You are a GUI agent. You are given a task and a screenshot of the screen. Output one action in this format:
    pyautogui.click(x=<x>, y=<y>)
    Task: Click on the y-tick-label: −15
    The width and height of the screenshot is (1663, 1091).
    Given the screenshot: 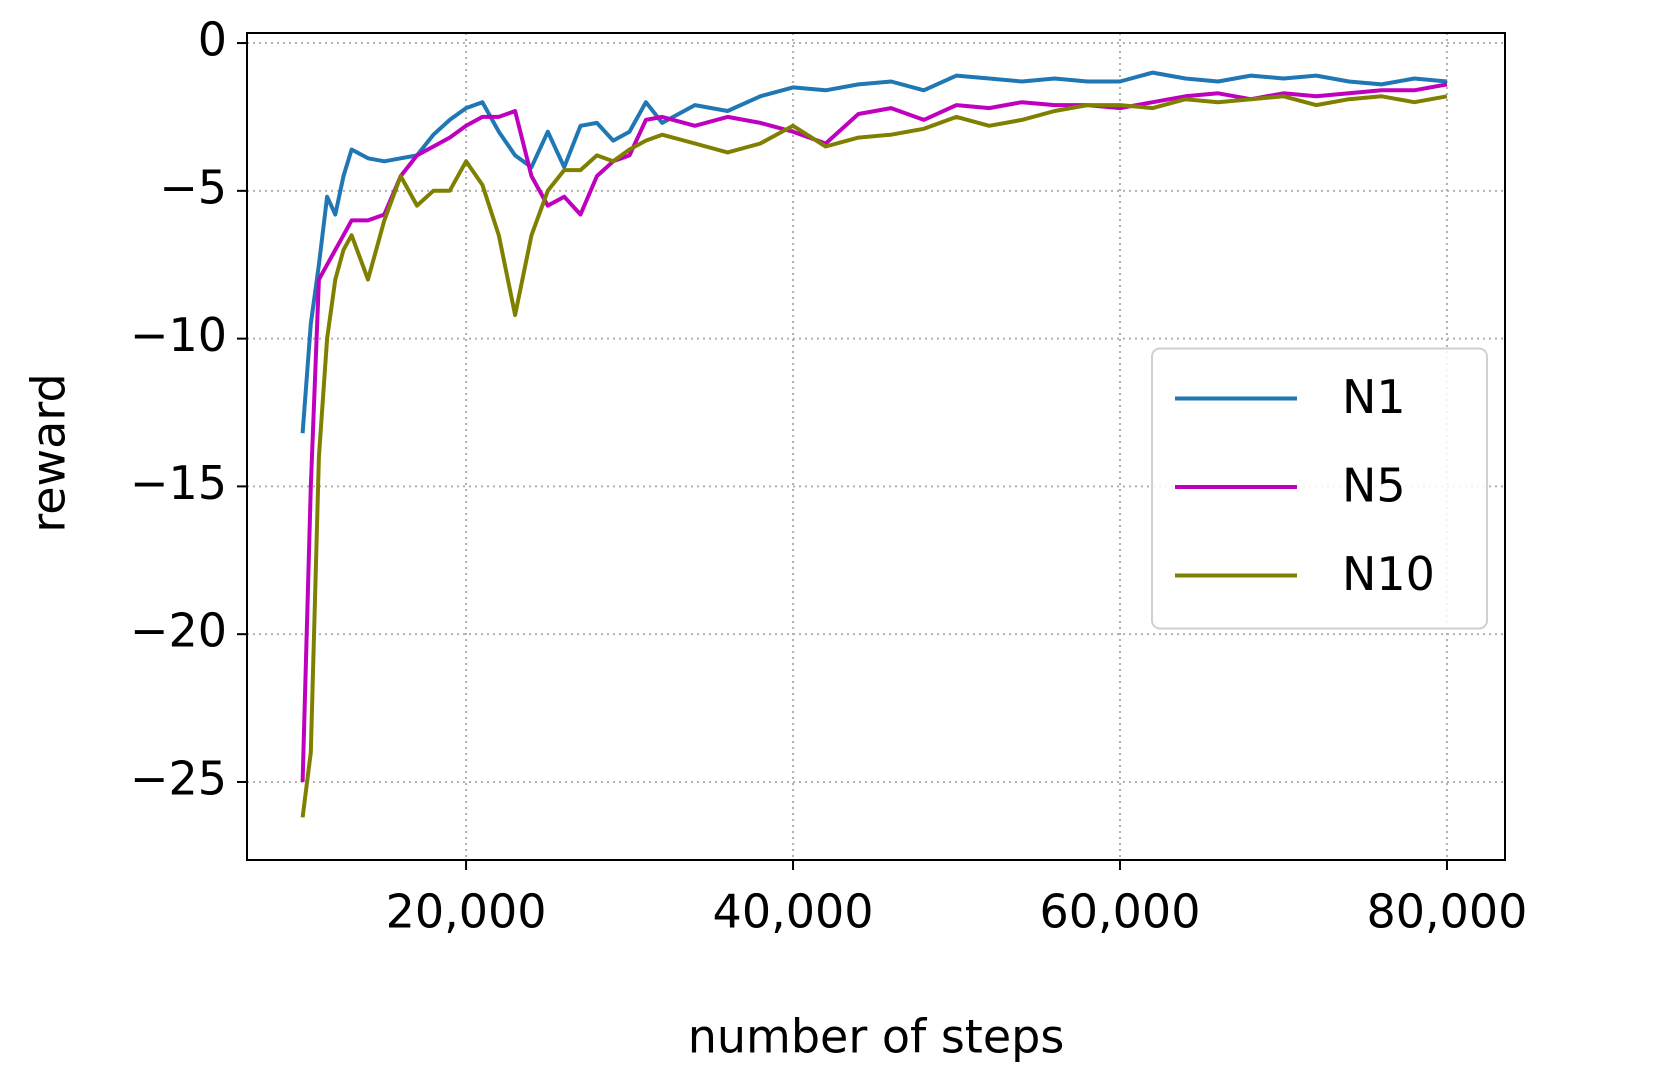 What is the action you would take?
    pyautogui.click(x=178, y=483)
    